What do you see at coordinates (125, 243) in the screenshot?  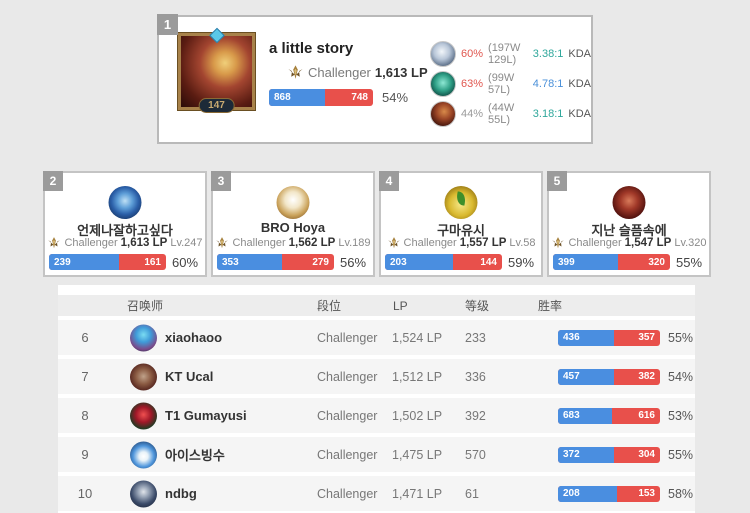 I see `tier-line: Challenger 1,613 LP Lv.247` at bounding box center [125, 243].